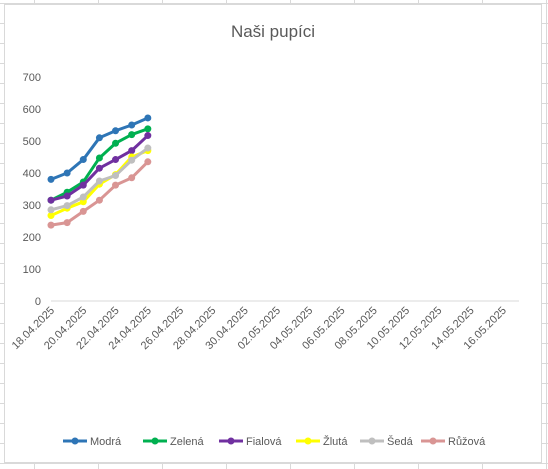 Image resolution: width=548 pixels, height=469 pixels. Describe the element at coordinates (99, 148) in the screenshot. I see `series-Modrá` at that location.